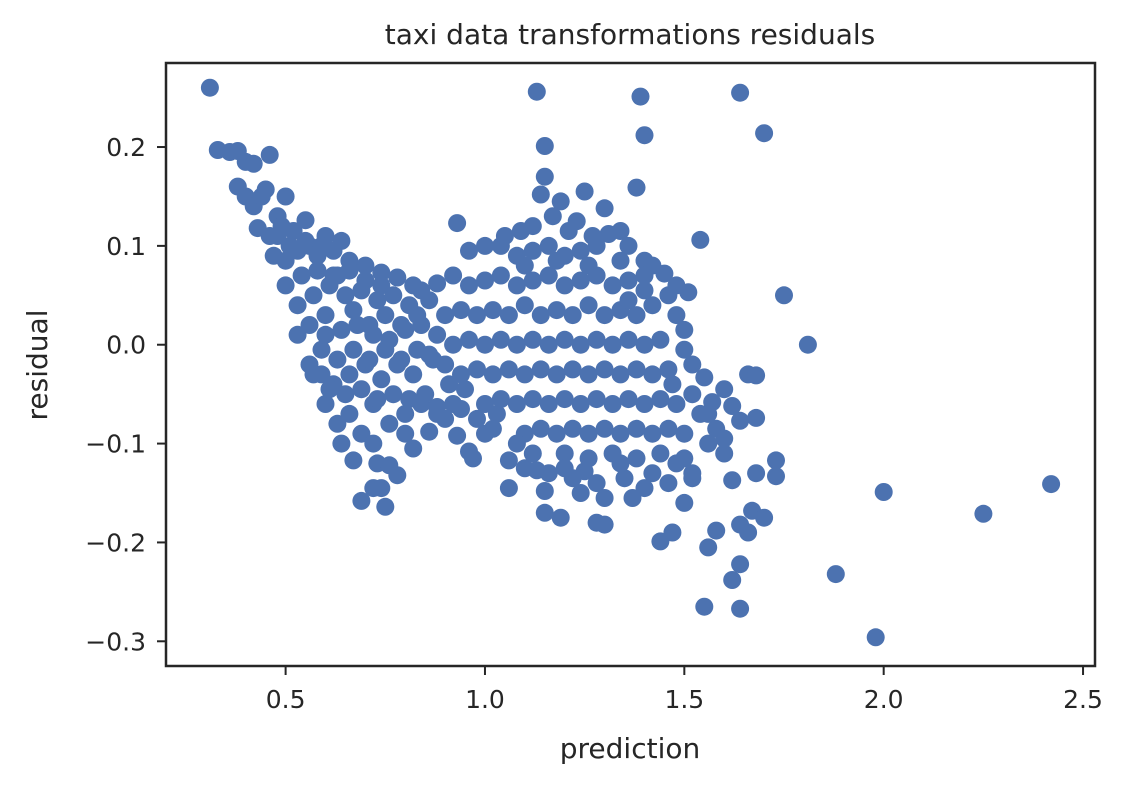  What do you see at coordinates (37, 365) in the screenshot?
I see `y-axis-label: residual` at bounding box center [37, 365].